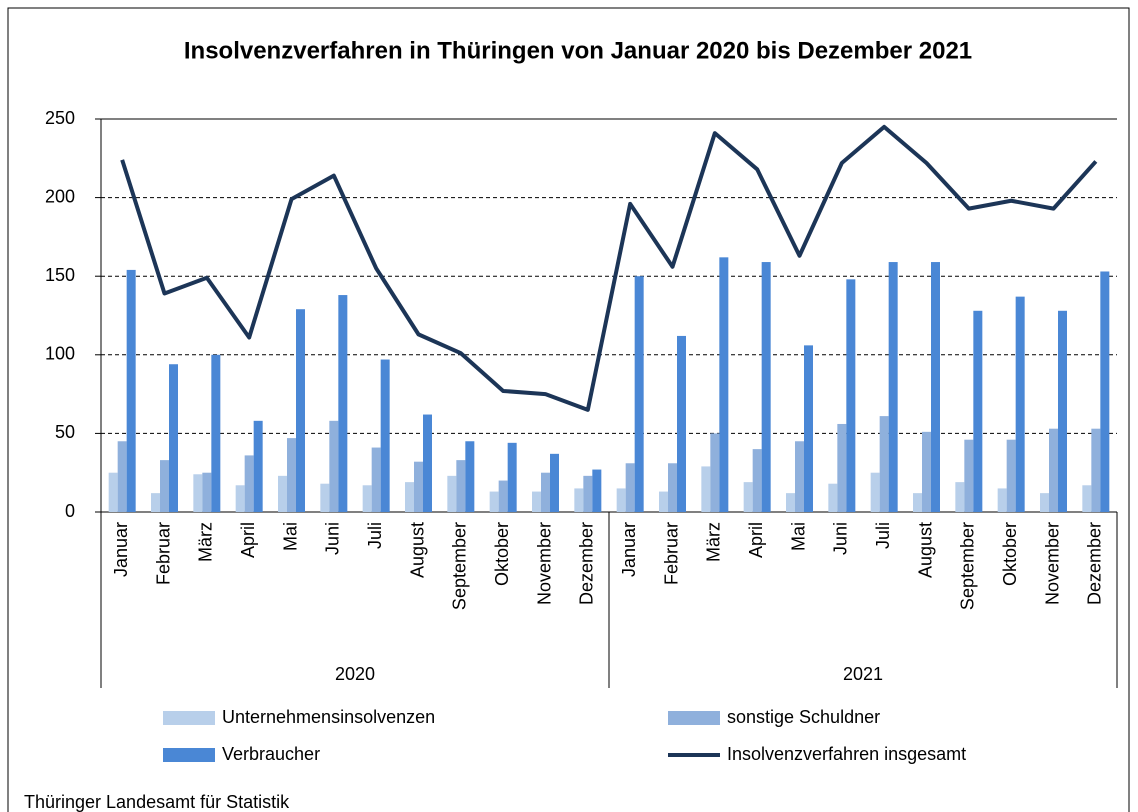 This screenshot has height=812, width=1138. What do you see at coordinates (846, 754) in the screenshot?
I see `legend-label: Insolvenzverfahren insgesamt` at bounding box center [846, 754].